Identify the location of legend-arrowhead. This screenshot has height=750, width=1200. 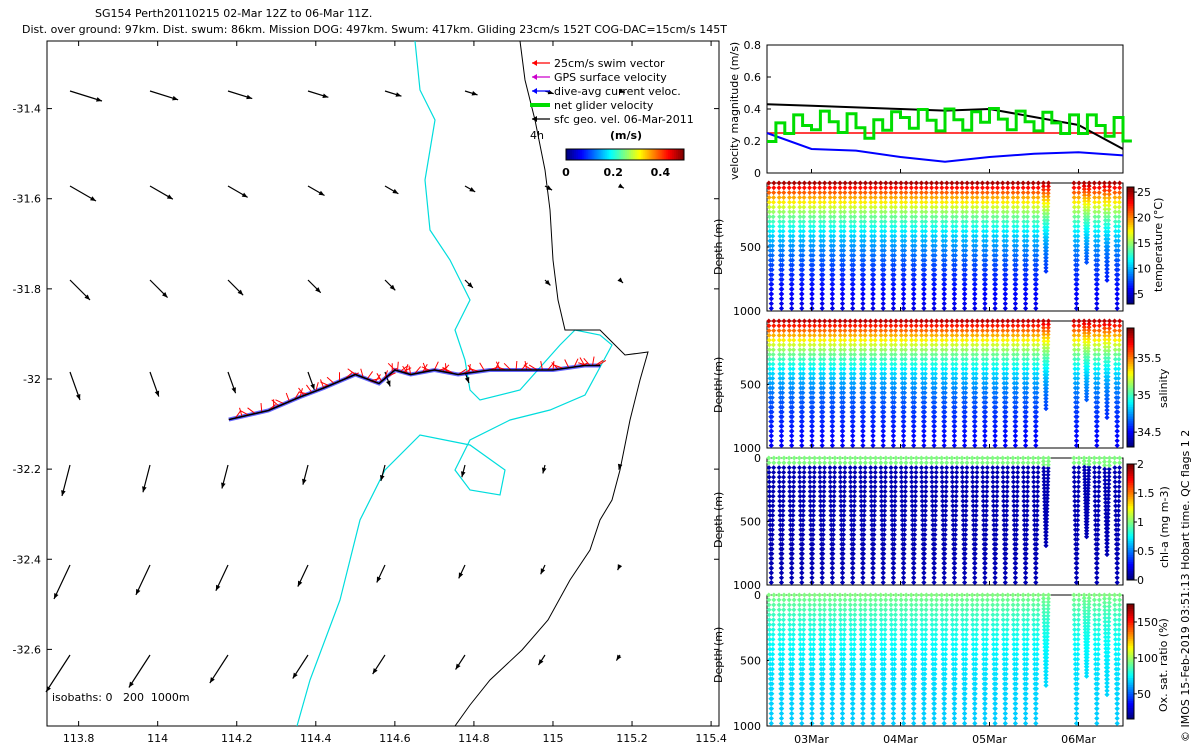
(534, 77).